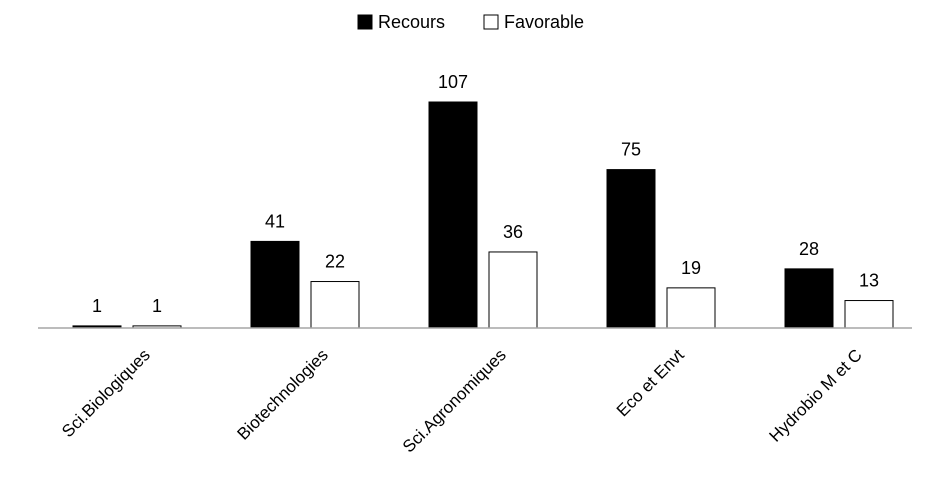  Describe the element at coordinates (544, 22) in the screenshot. I see `legend-label-favorable: Favorable` at that location.